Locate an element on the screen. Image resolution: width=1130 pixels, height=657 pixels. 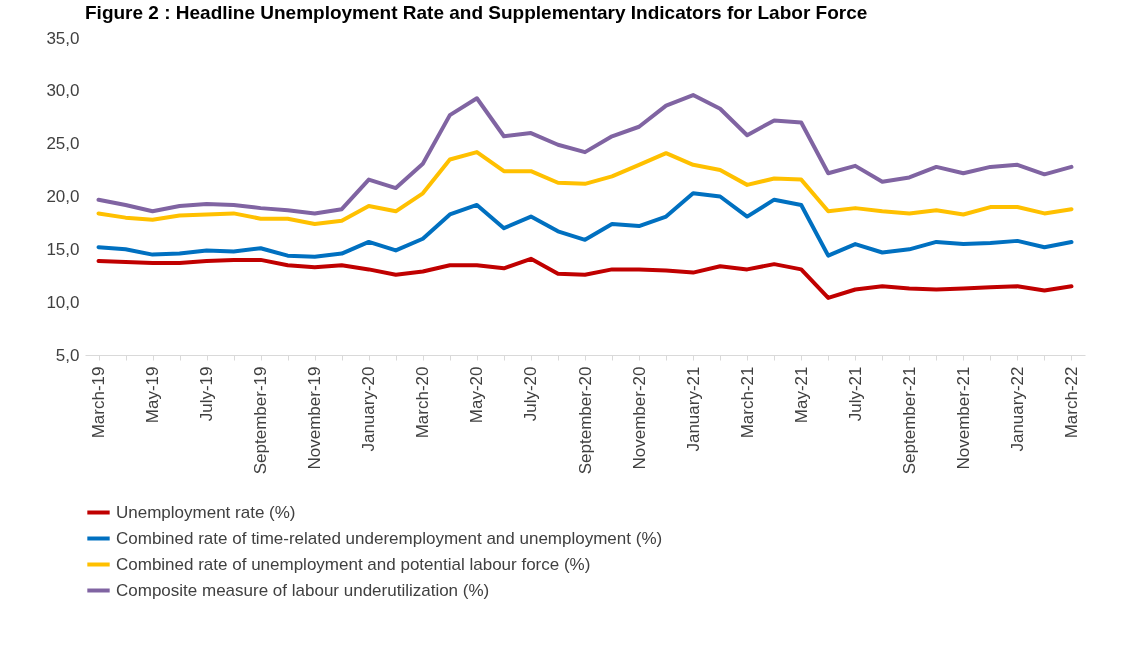
x-tick-label: September-21 is located at coordinates (909, 420).